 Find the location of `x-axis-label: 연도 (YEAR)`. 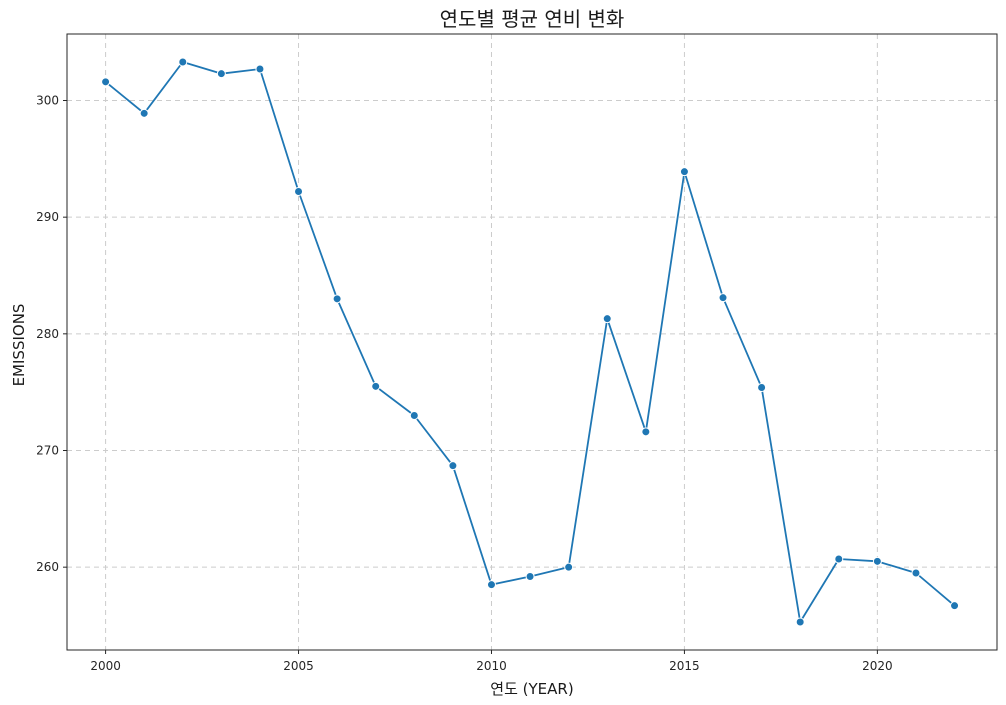

x-axis-label: 연도 (YEAR) is located at coordinates (531, 689).